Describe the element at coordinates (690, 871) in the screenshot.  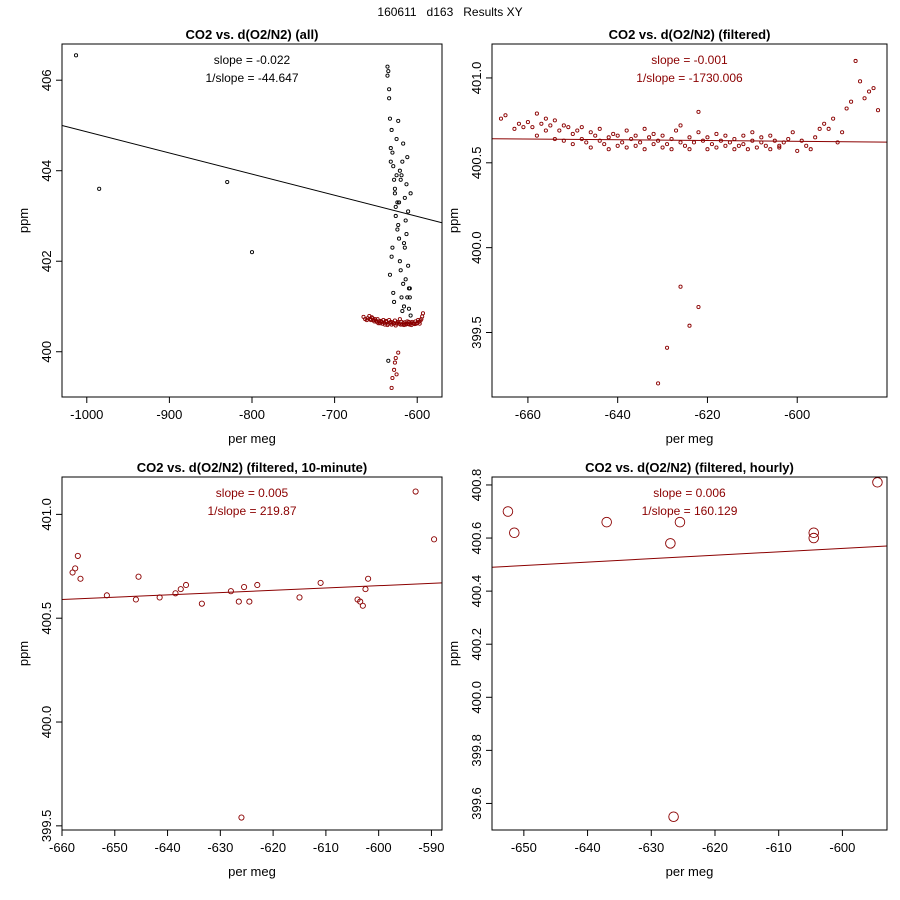
I see `x-axis-label: per meg` at that location.